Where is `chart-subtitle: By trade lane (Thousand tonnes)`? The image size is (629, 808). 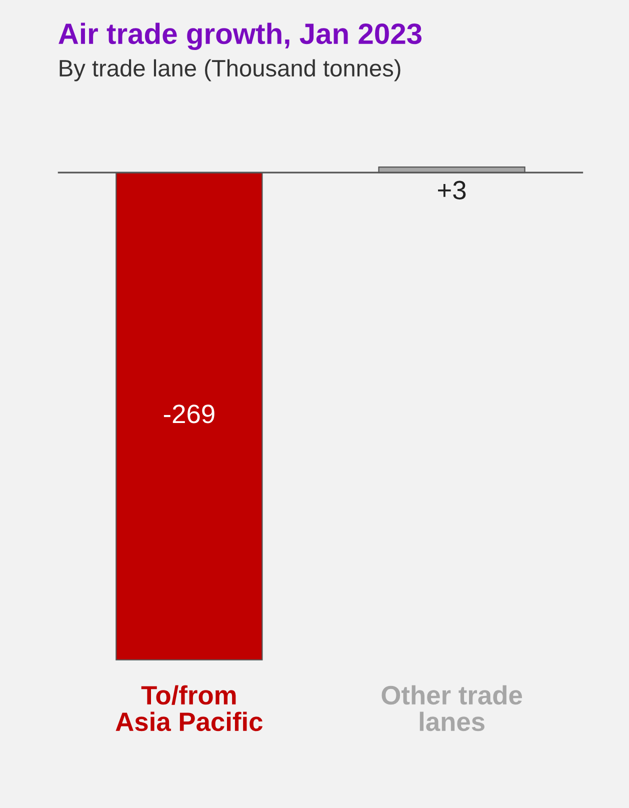 chart-subtitle: By trade lane (Thousand tonnes) is located at coordinates (230, 70).